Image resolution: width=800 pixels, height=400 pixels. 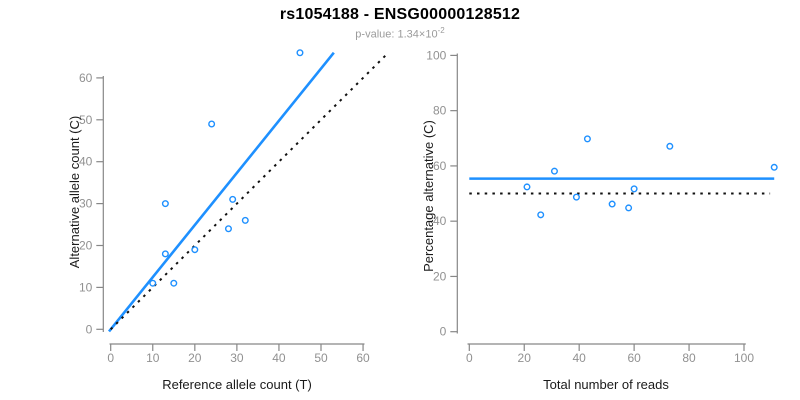 I want to click on x-axis-title: Reference allele count (T), so click(x=237, y=384).